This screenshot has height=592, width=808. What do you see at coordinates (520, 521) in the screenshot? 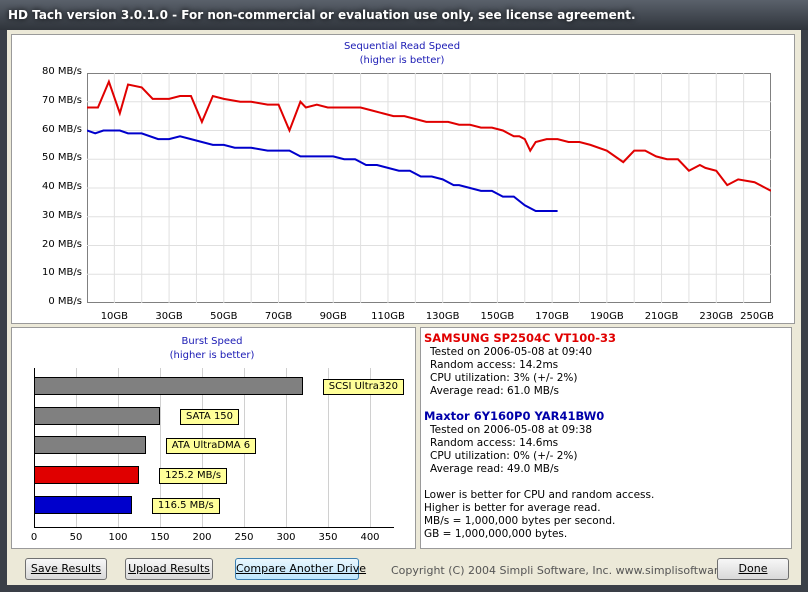
I see `note-mbs-definition: MB/s = 1,000,000 bytes per second.` at bounding box center [520, 521].